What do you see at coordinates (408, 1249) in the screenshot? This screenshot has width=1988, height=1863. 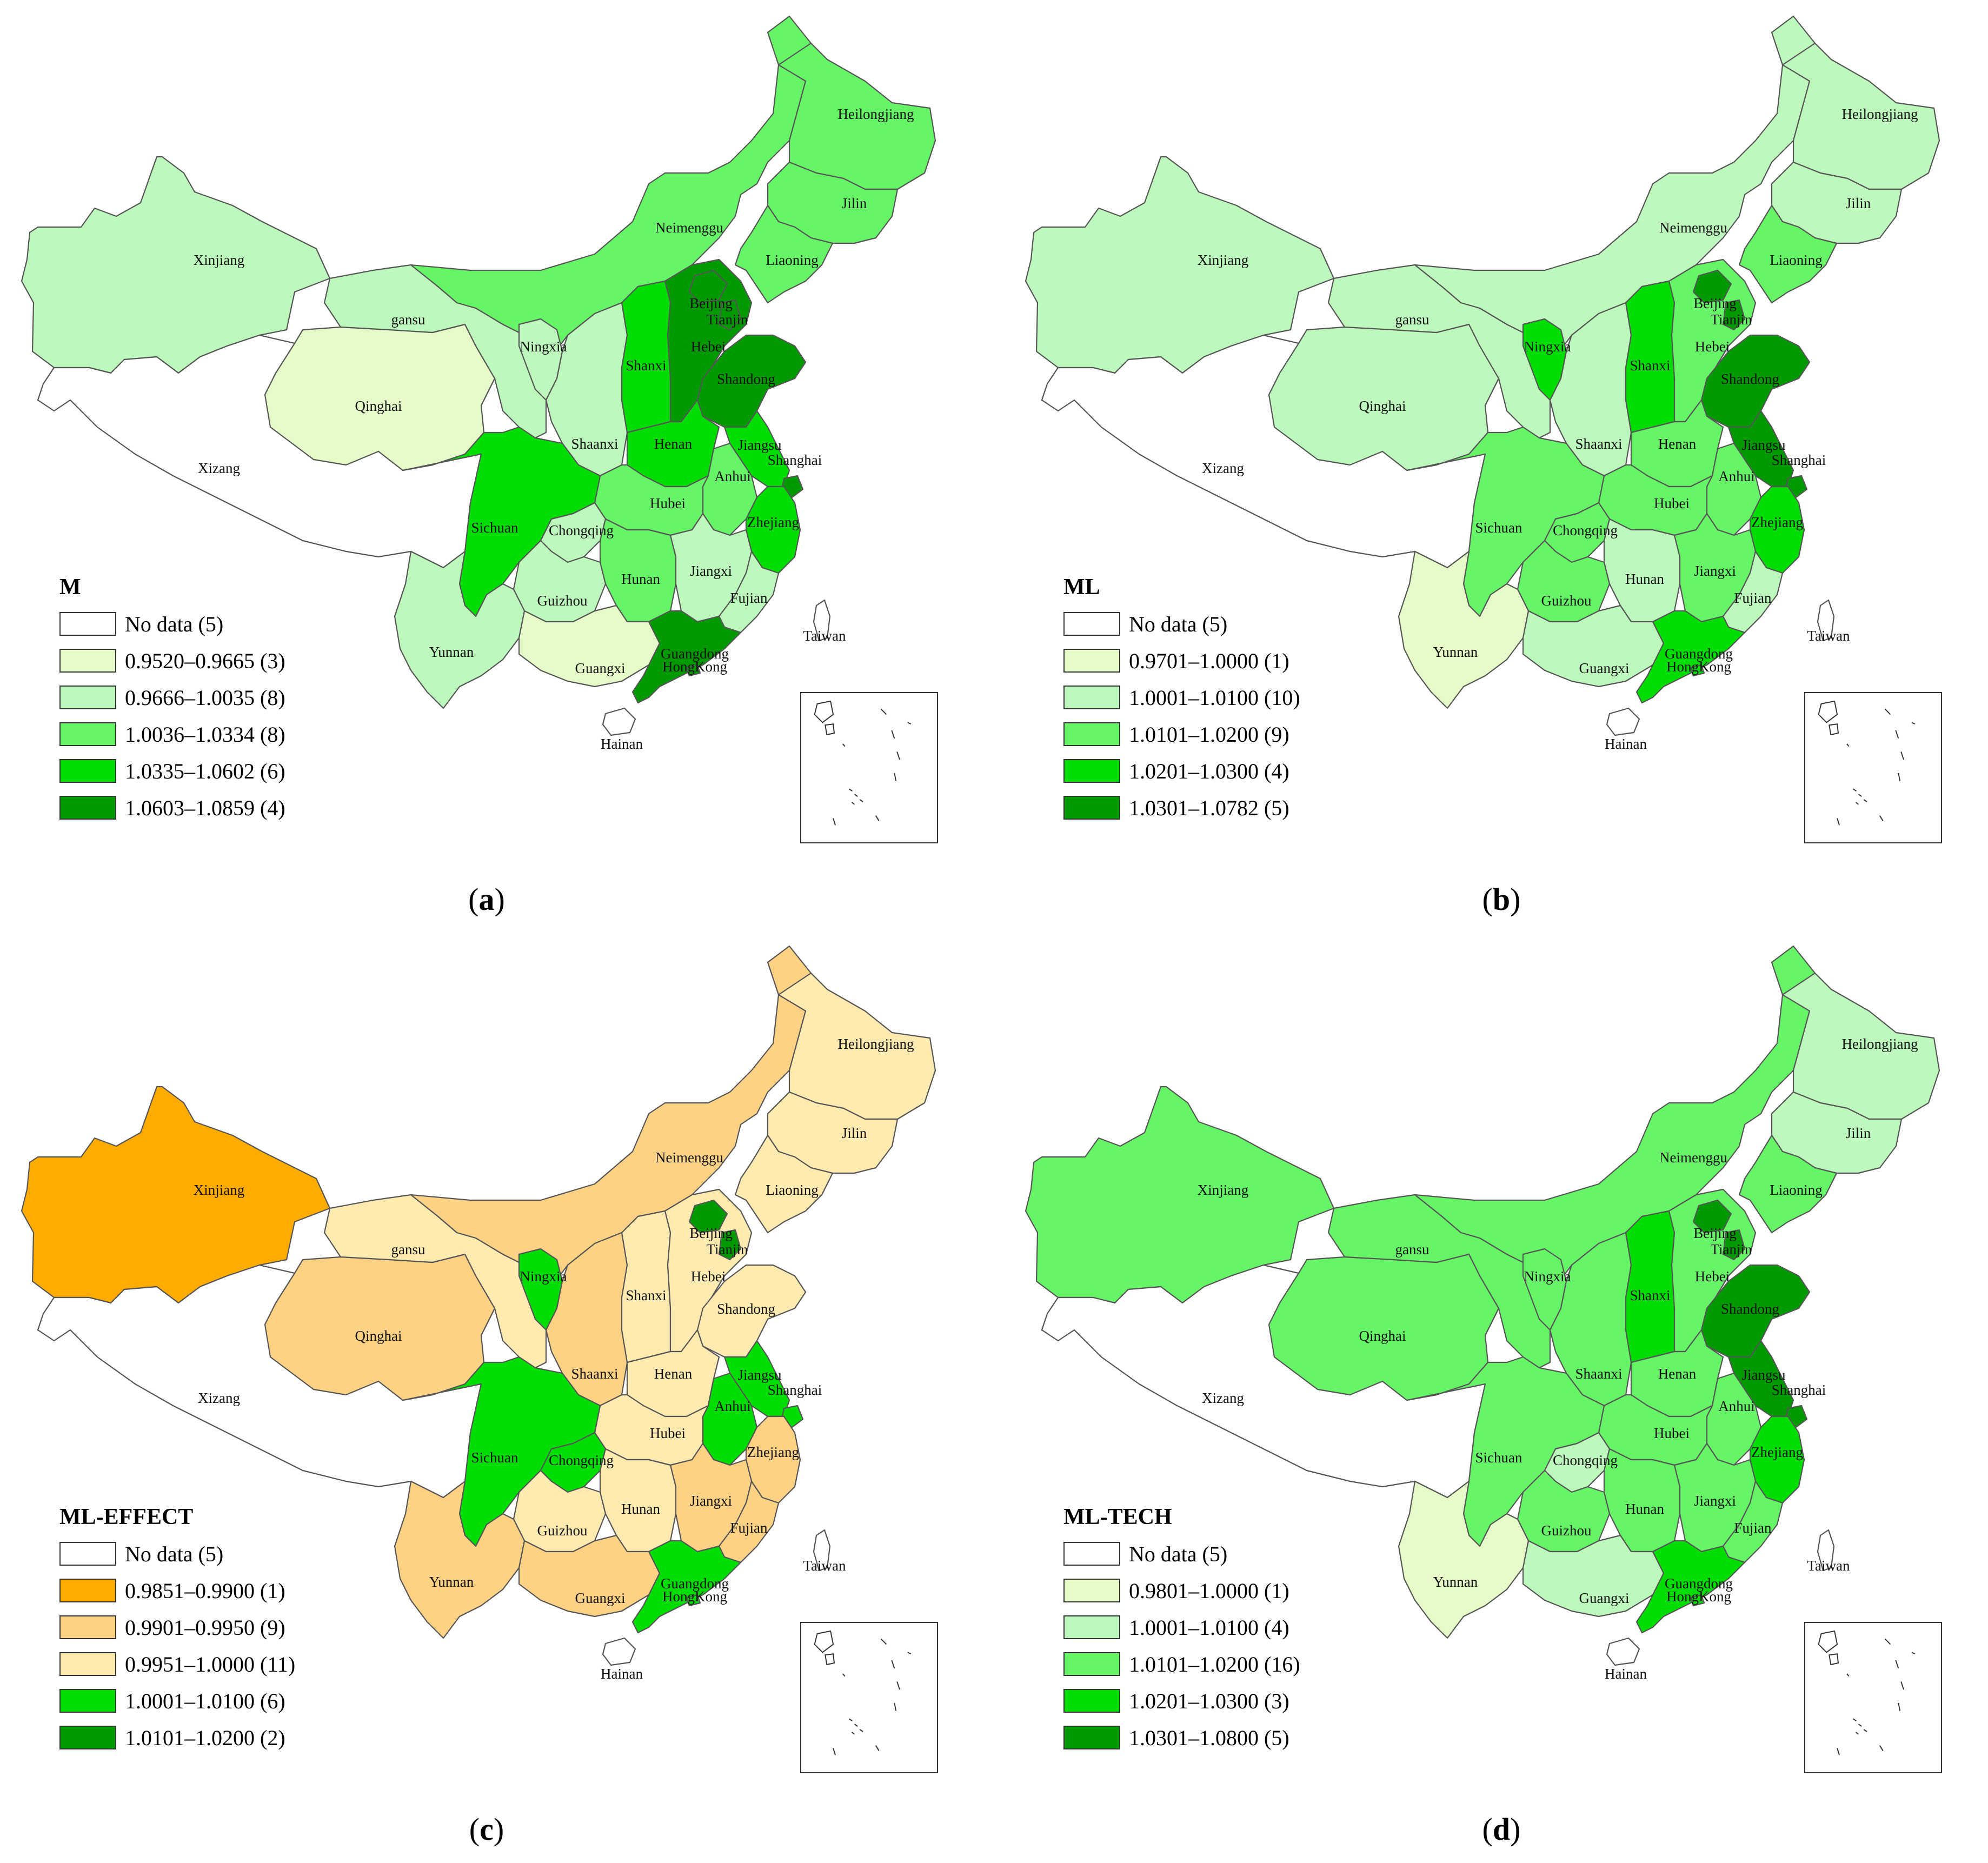 I see `province-label-gansu: gansu` at bounding box center [408, 1249].